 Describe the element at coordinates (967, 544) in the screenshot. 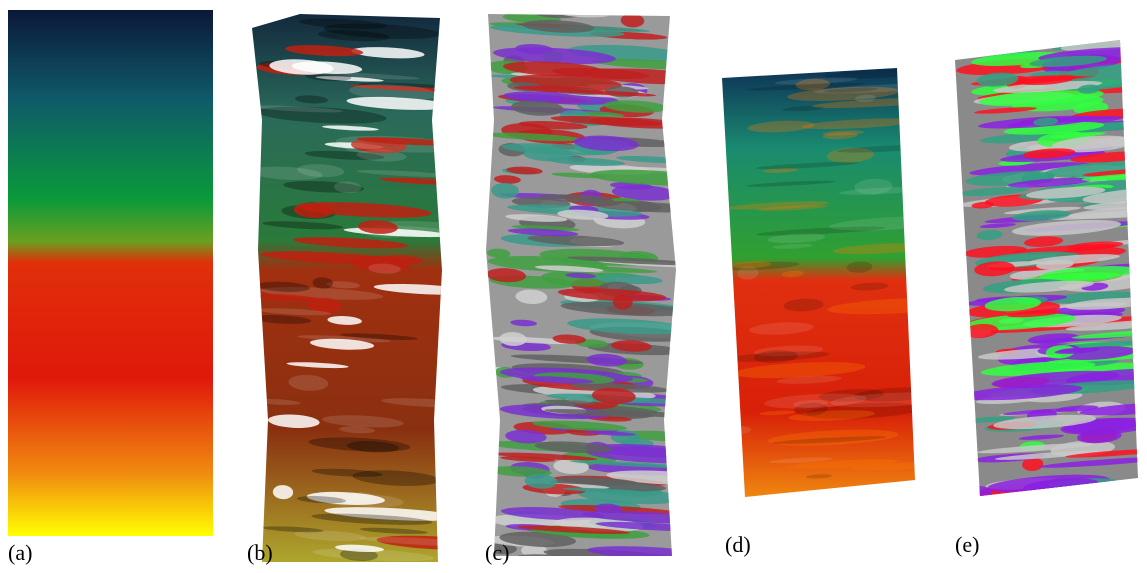

I see `panel-label: (e)` at that location.